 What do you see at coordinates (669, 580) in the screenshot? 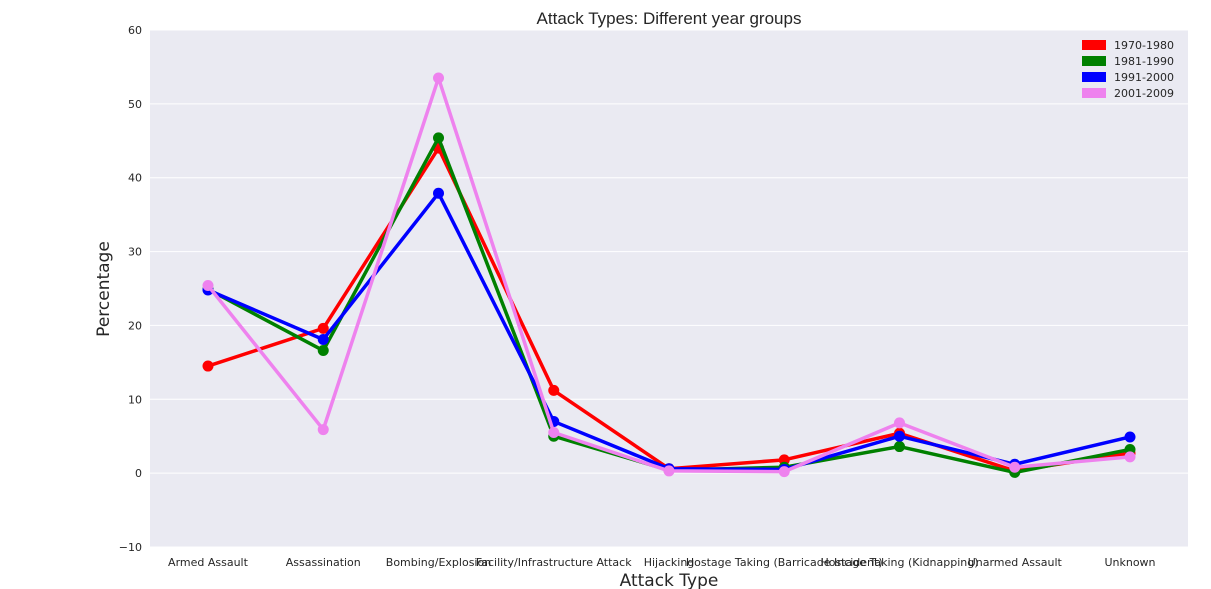
I see `x-axis-label: Attack Type` at bounding box center [669, 580].